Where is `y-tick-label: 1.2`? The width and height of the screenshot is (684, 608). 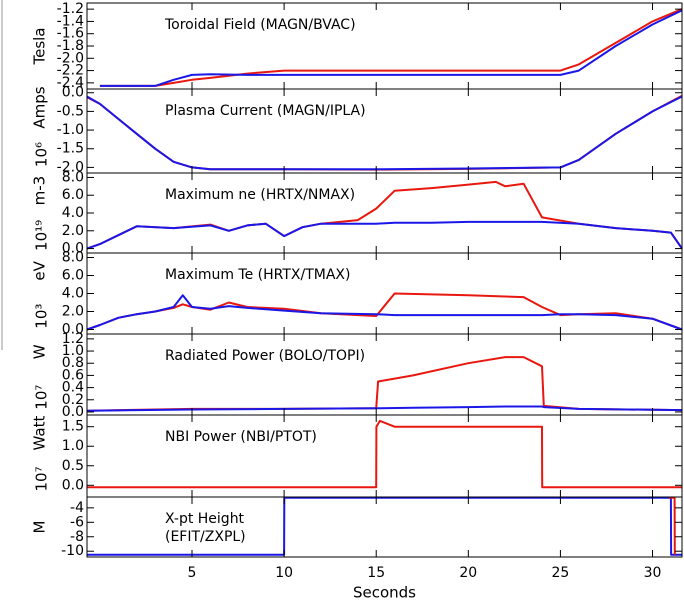
y-tick-label: 1.2 is located at coordinates (73, 339).